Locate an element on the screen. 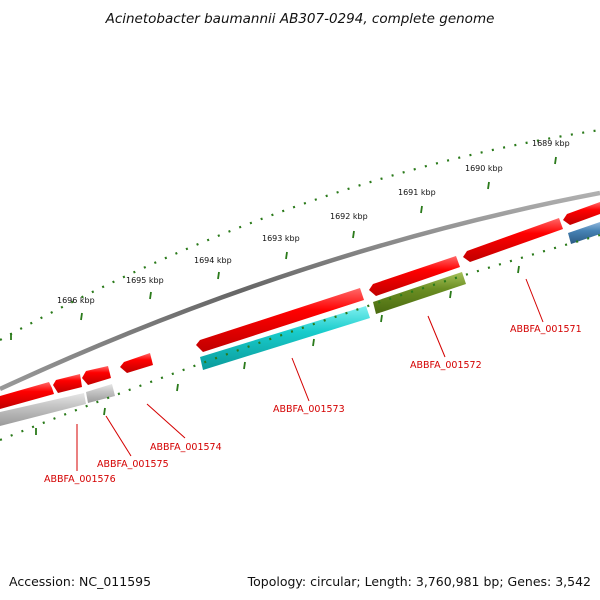 The height and width of the screenshot is (600, 600). accession-text: Accession: NC_011595 is located at coordinates (80, 581).